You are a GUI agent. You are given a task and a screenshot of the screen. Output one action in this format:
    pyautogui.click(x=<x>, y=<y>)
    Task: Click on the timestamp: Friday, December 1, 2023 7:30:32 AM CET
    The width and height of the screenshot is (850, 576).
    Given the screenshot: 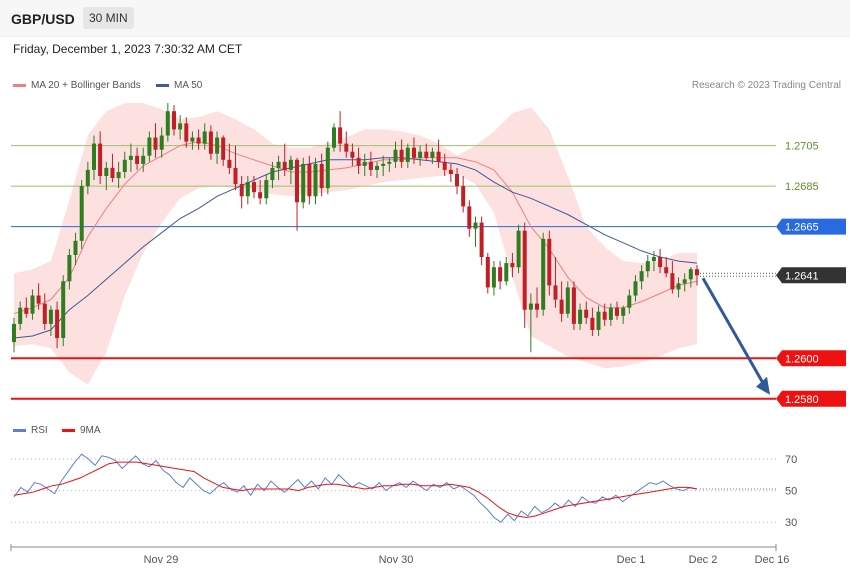 What is the action you would take?
    pyautogui.click(x=128, y=49)
    